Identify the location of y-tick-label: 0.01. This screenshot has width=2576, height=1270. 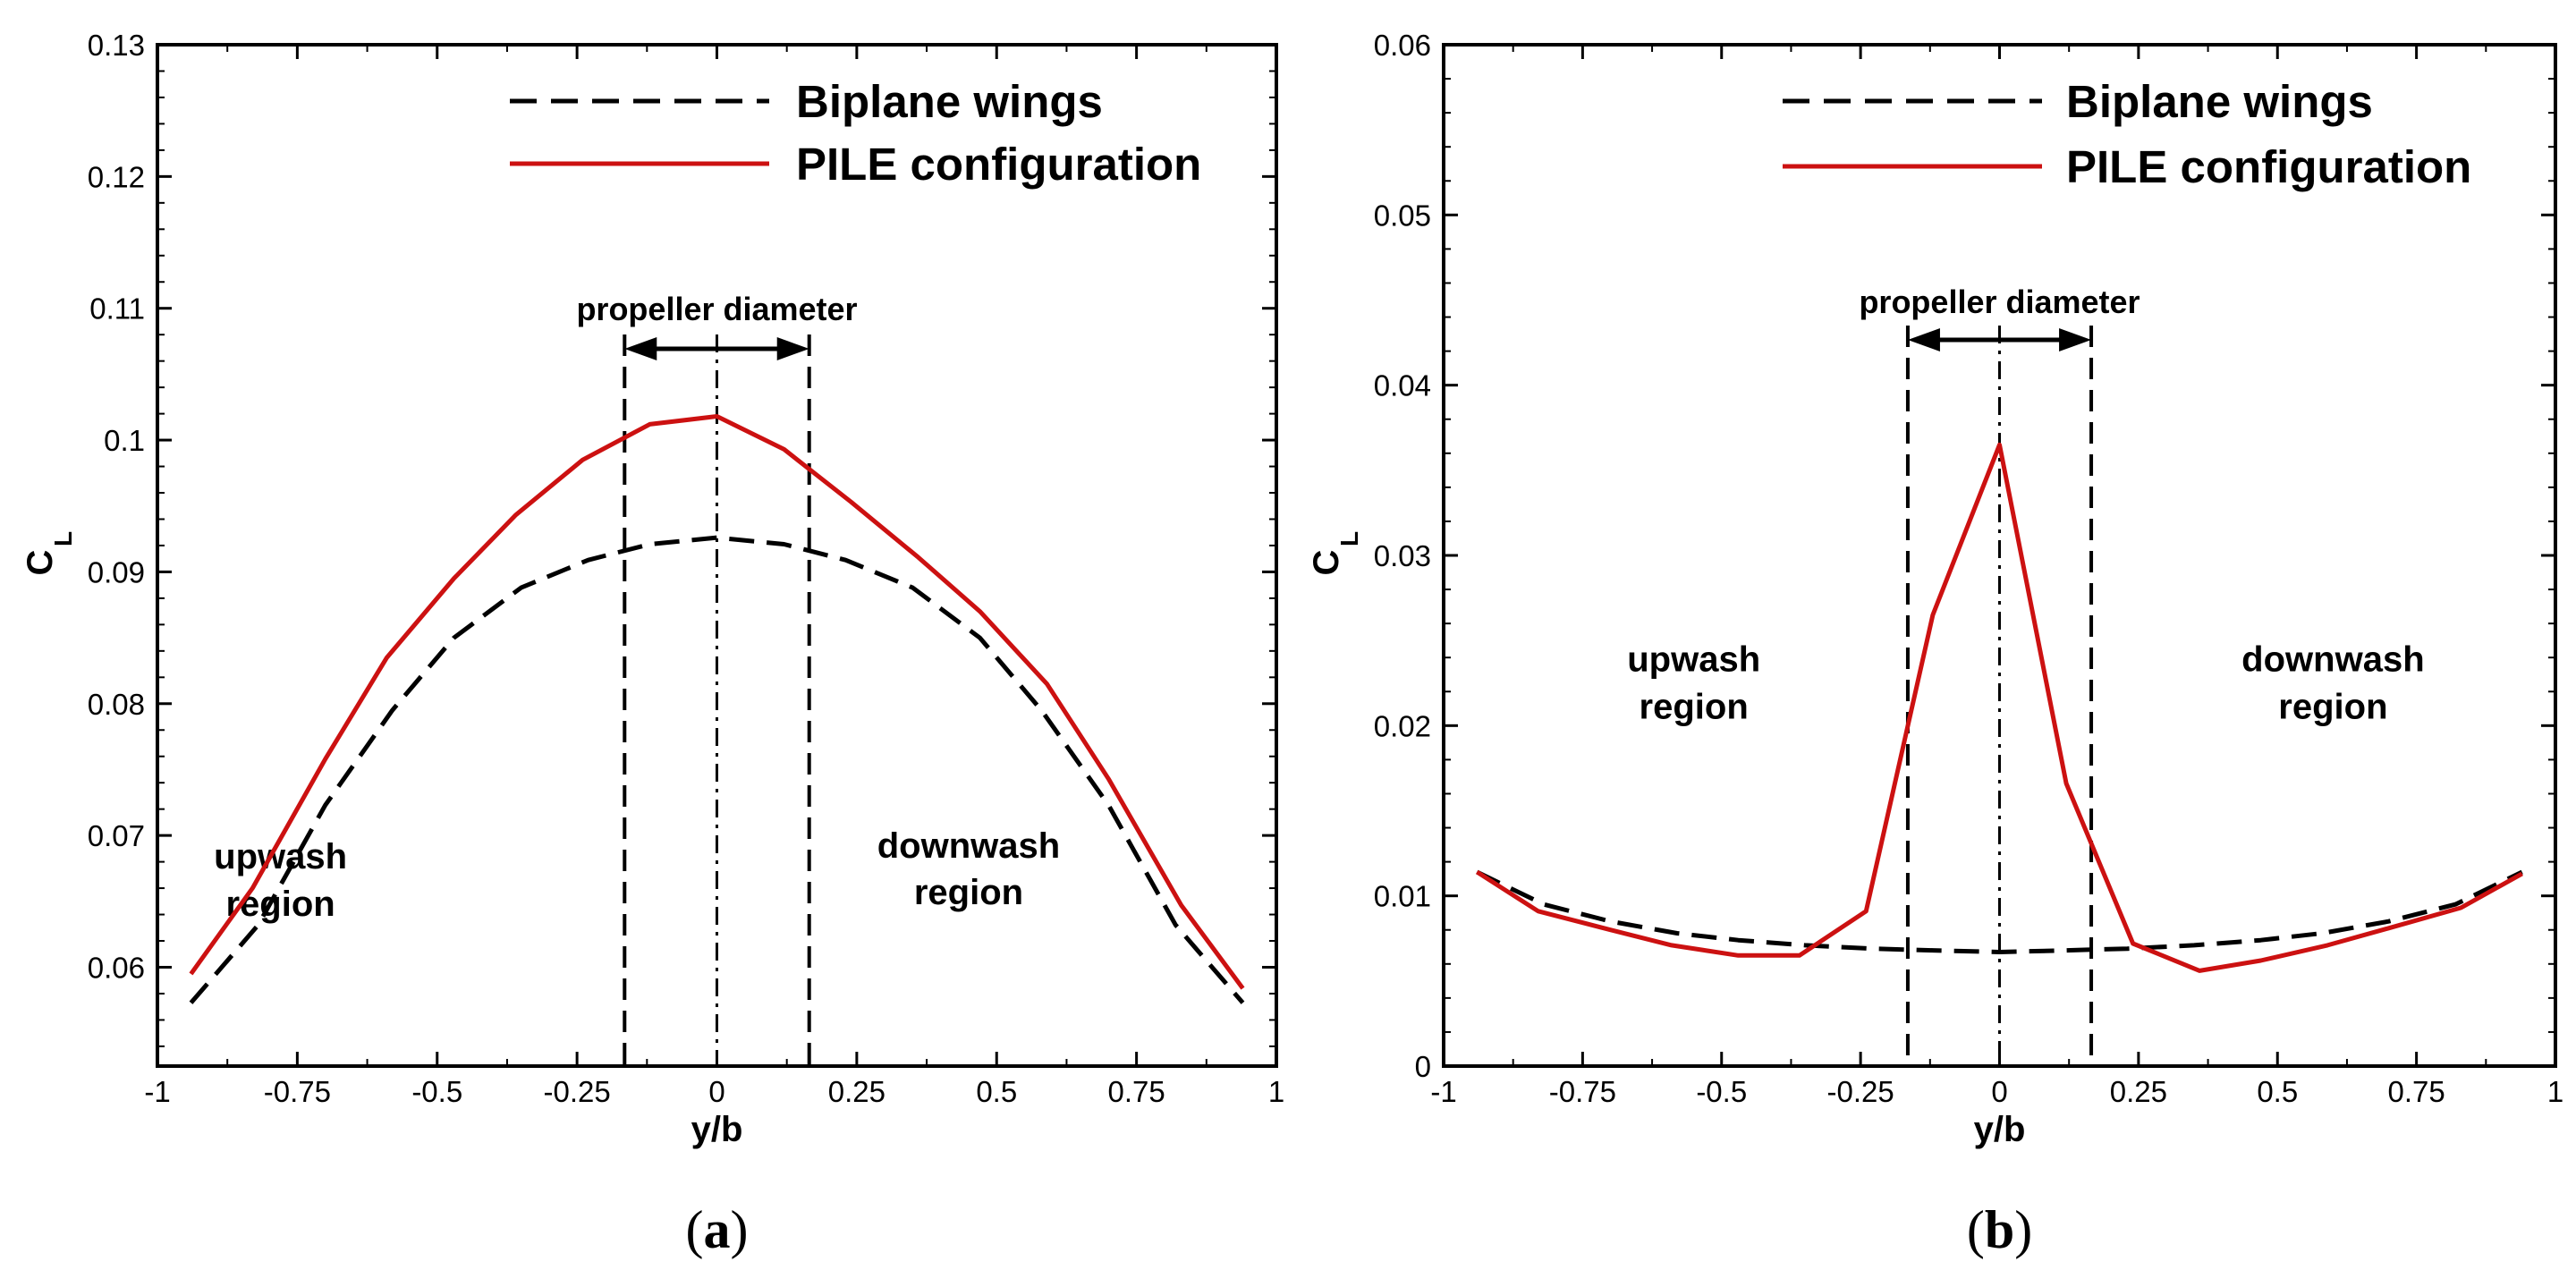
(1402, 896).